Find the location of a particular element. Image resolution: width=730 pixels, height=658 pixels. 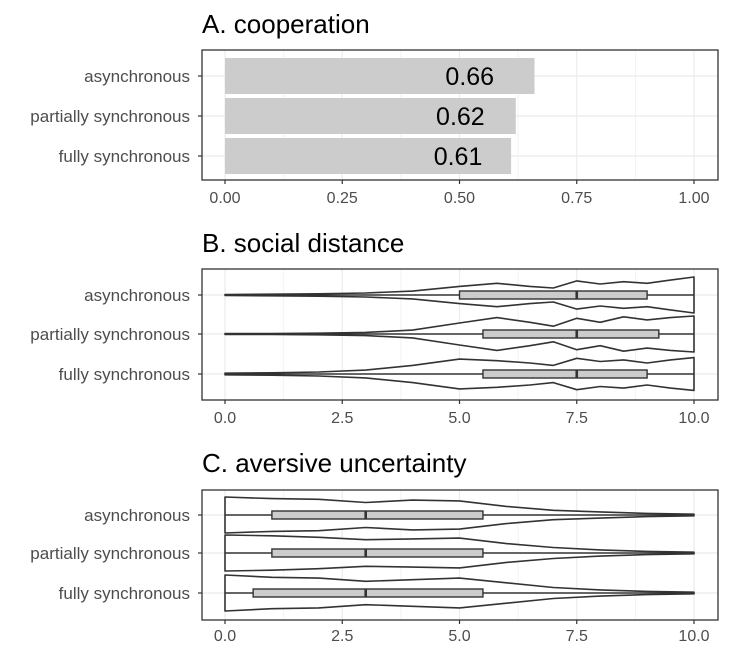

panel-a-x-tick-label: 1.00 is located at coordinates (693, 198).